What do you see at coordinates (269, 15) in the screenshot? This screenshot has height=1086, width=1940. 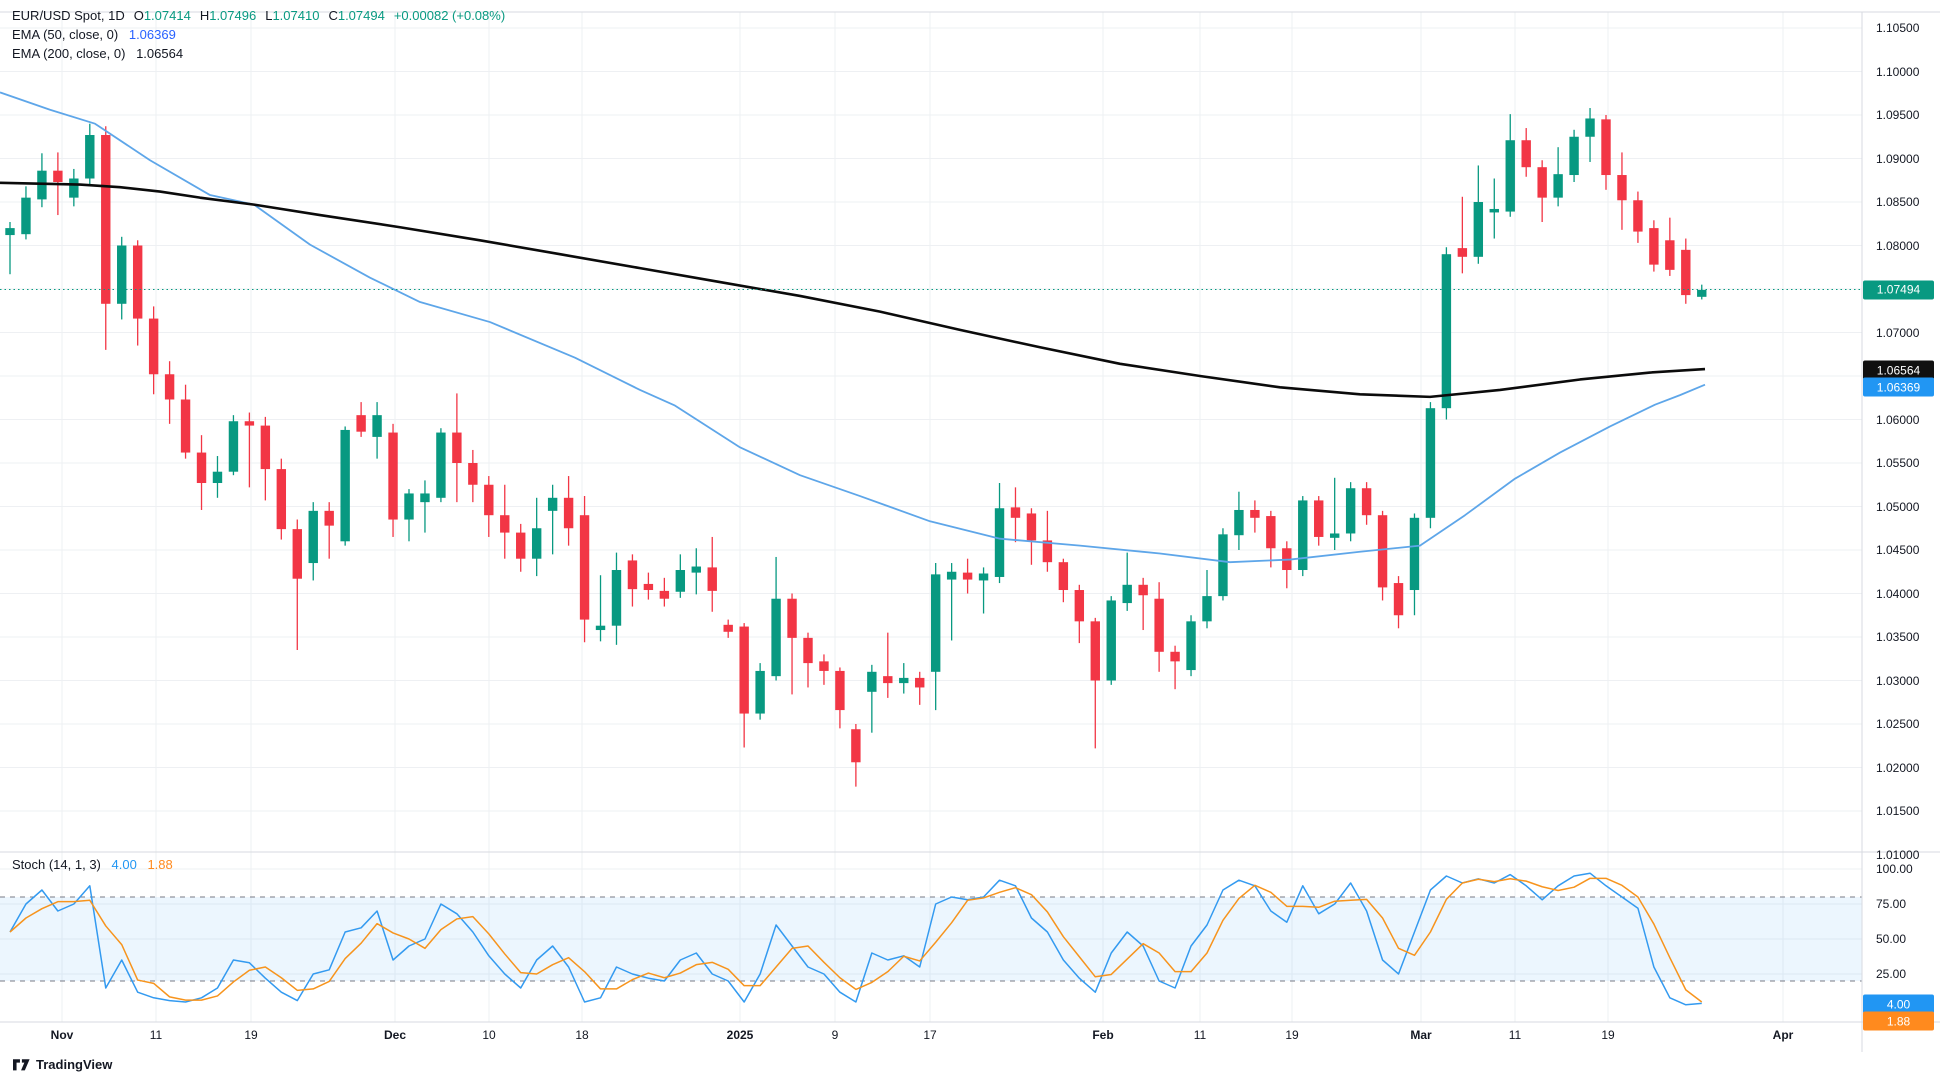 I see `ohlc-letter: L` at bounding box center [269, 15].